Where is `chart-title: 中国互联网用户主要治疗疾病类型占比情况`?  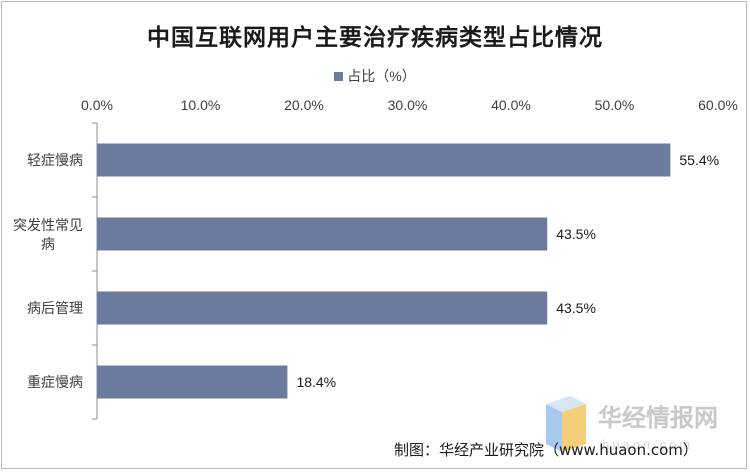 chart-title: 中国互联网用户主要治疗疾病类型占比情况 is located at coordinates (375, 37).